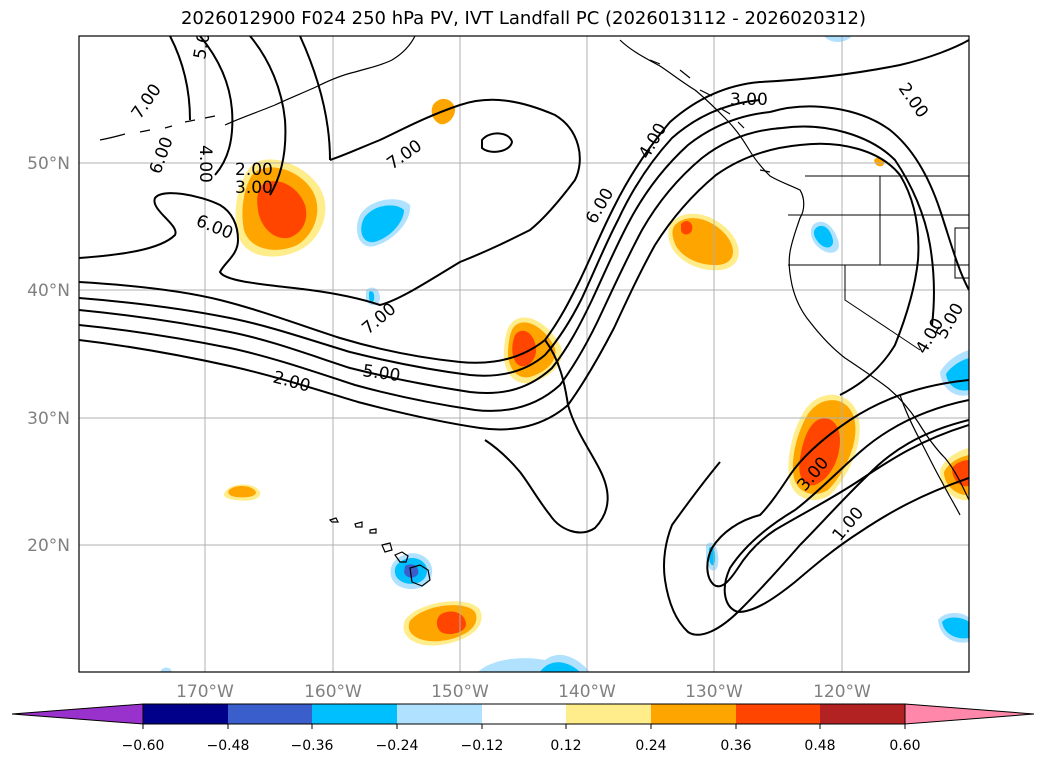  I want to click on lon-tick-label: 170°W, so click(205, 692).